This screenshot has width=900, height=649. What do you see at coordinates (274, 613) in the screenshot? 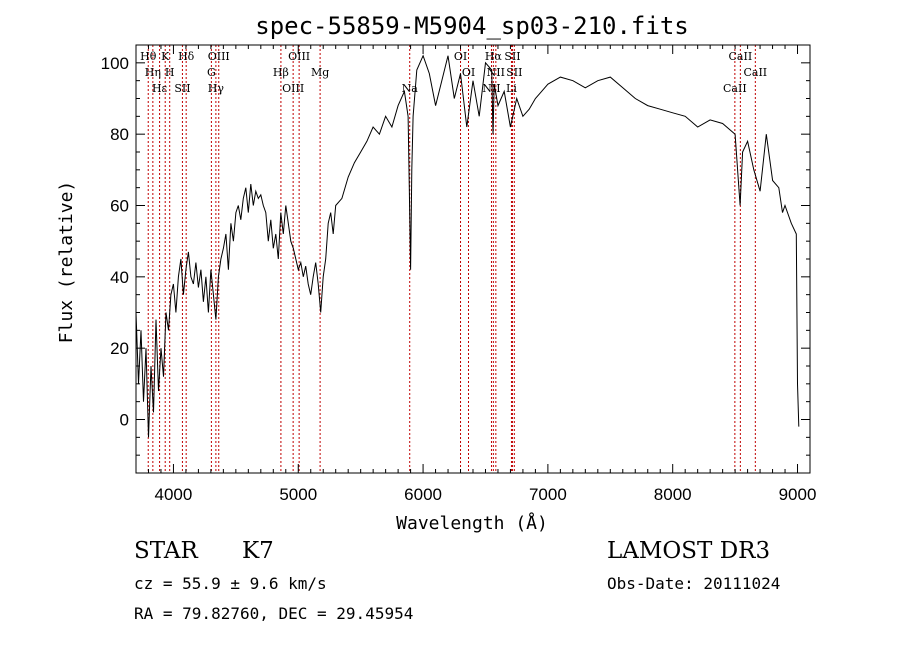
I see `coordinates: RA = 79.82760, DEC = 29.45954` at bounding box center [274, 613].